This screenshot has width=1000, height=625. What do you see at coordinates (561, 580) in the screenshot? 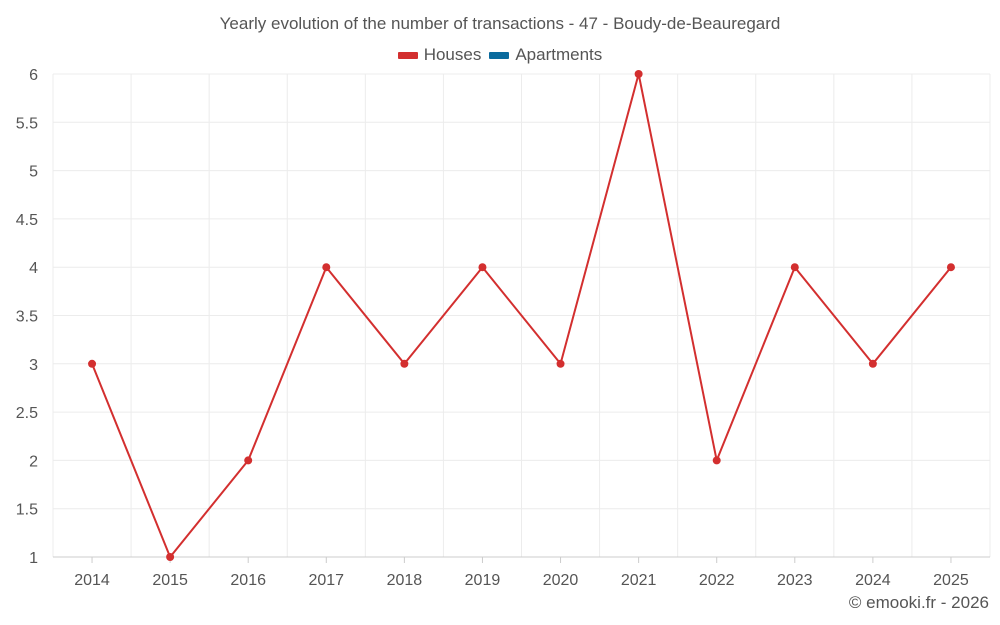
I see `x-tick-label: 2020` at bounding box center [561, 580].